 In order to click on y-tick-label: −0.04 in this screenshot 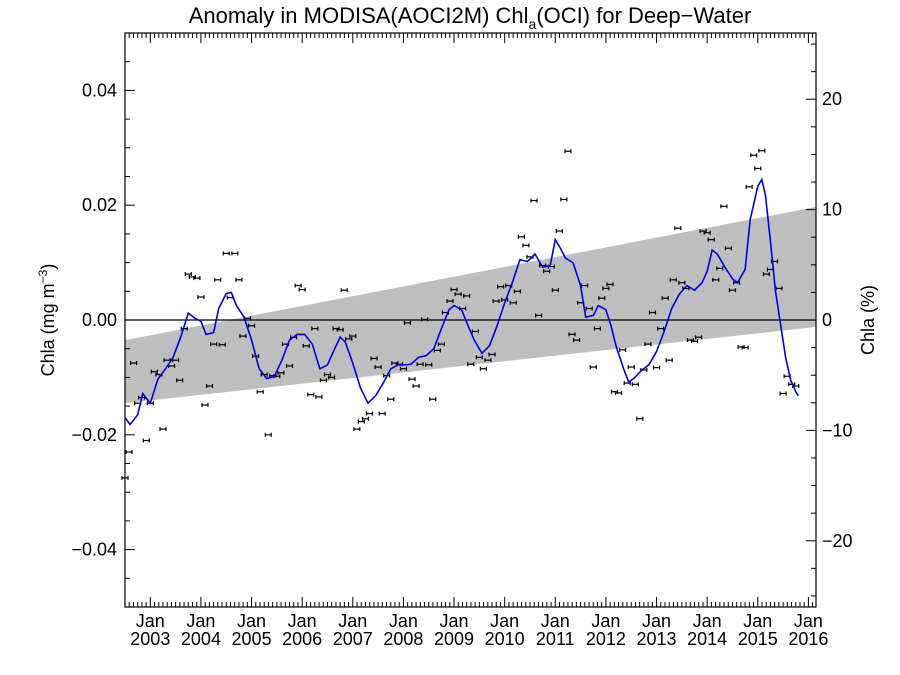, I will do `click(94, 550)`.